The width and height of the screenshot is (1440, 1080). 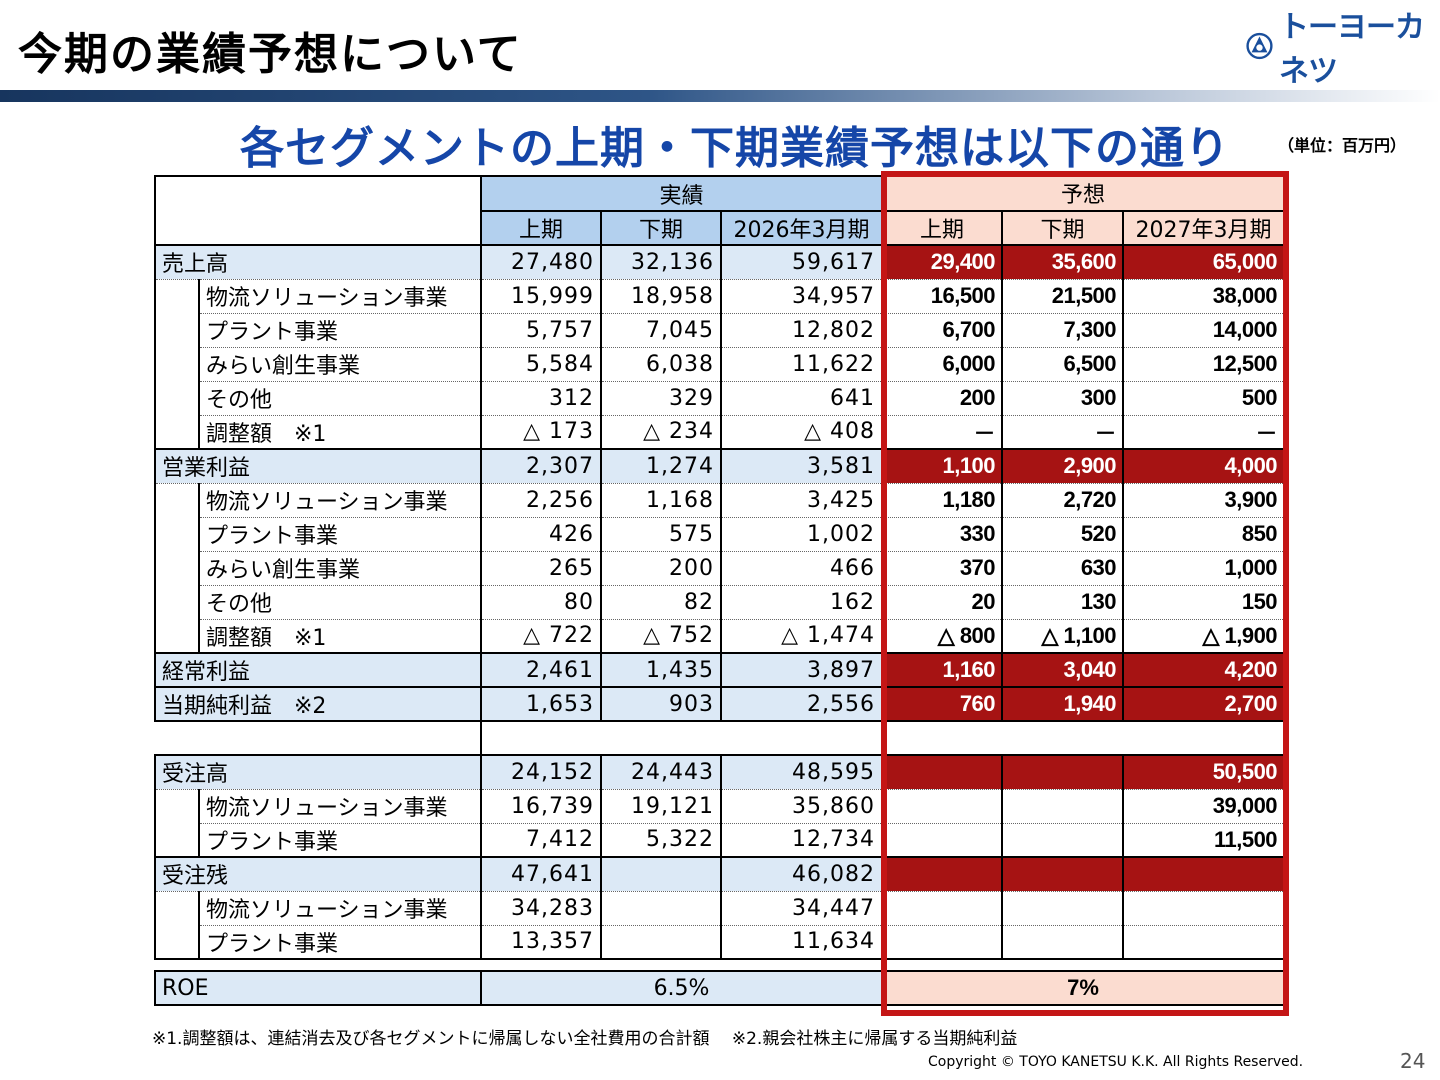 What do you see at coordinates (719, 432) in the screenshot?
I see `table-row: 調整額 ※1 △ 173 △ 234 △ 408 －－－` at bounding box center [719, 432].